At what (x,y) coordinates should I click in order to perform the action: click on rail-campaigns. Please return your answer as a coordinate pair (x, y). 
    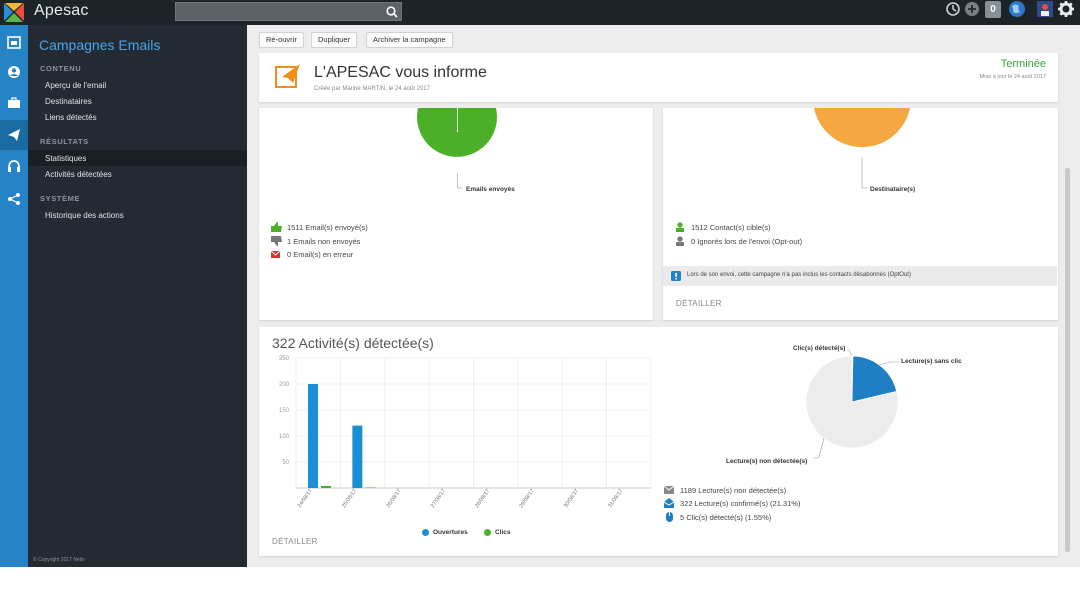
    Looking at the image, I should click on (14, 135).